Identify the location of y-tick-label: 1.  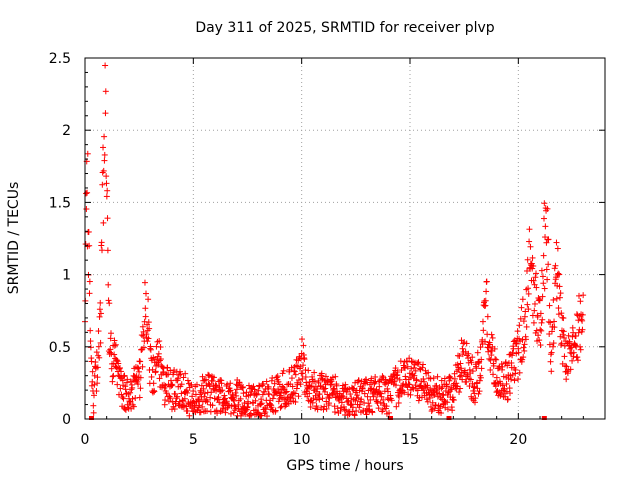
(66, 276).